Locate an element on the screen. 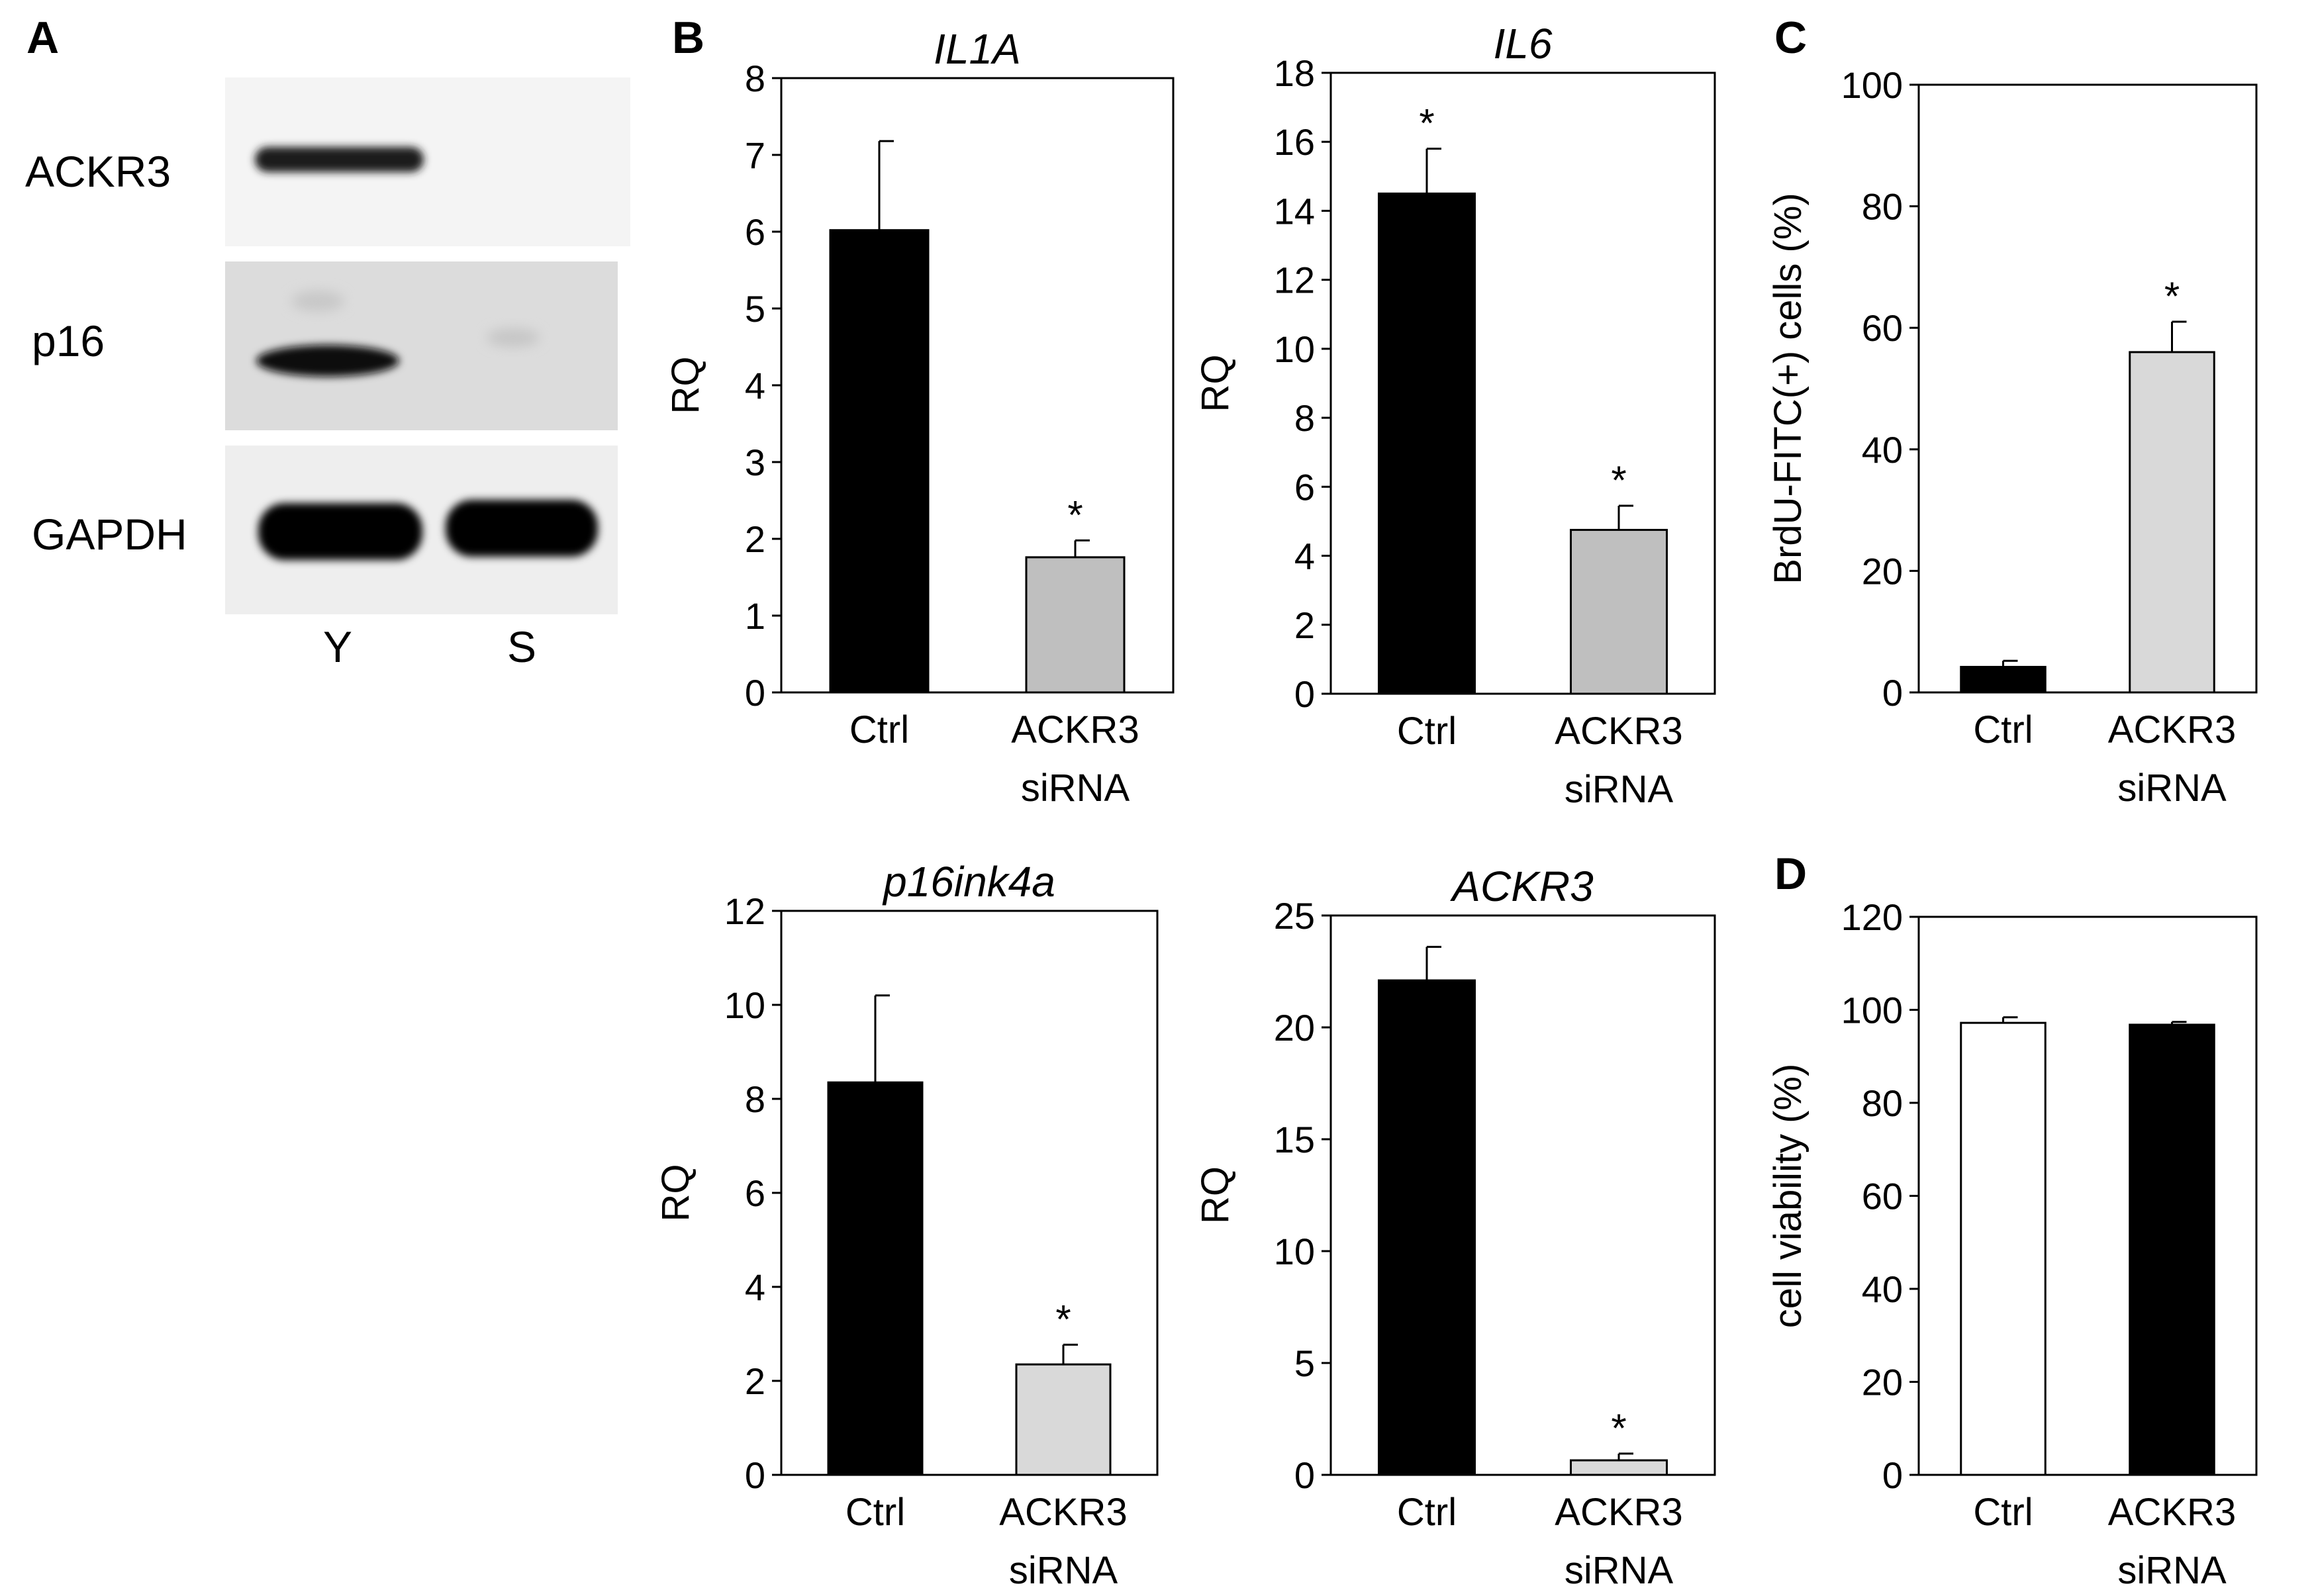 This screenshot has width=2314, height=1596. y-tick-label-brdu: 80 is located at coordinates (1882, 207).